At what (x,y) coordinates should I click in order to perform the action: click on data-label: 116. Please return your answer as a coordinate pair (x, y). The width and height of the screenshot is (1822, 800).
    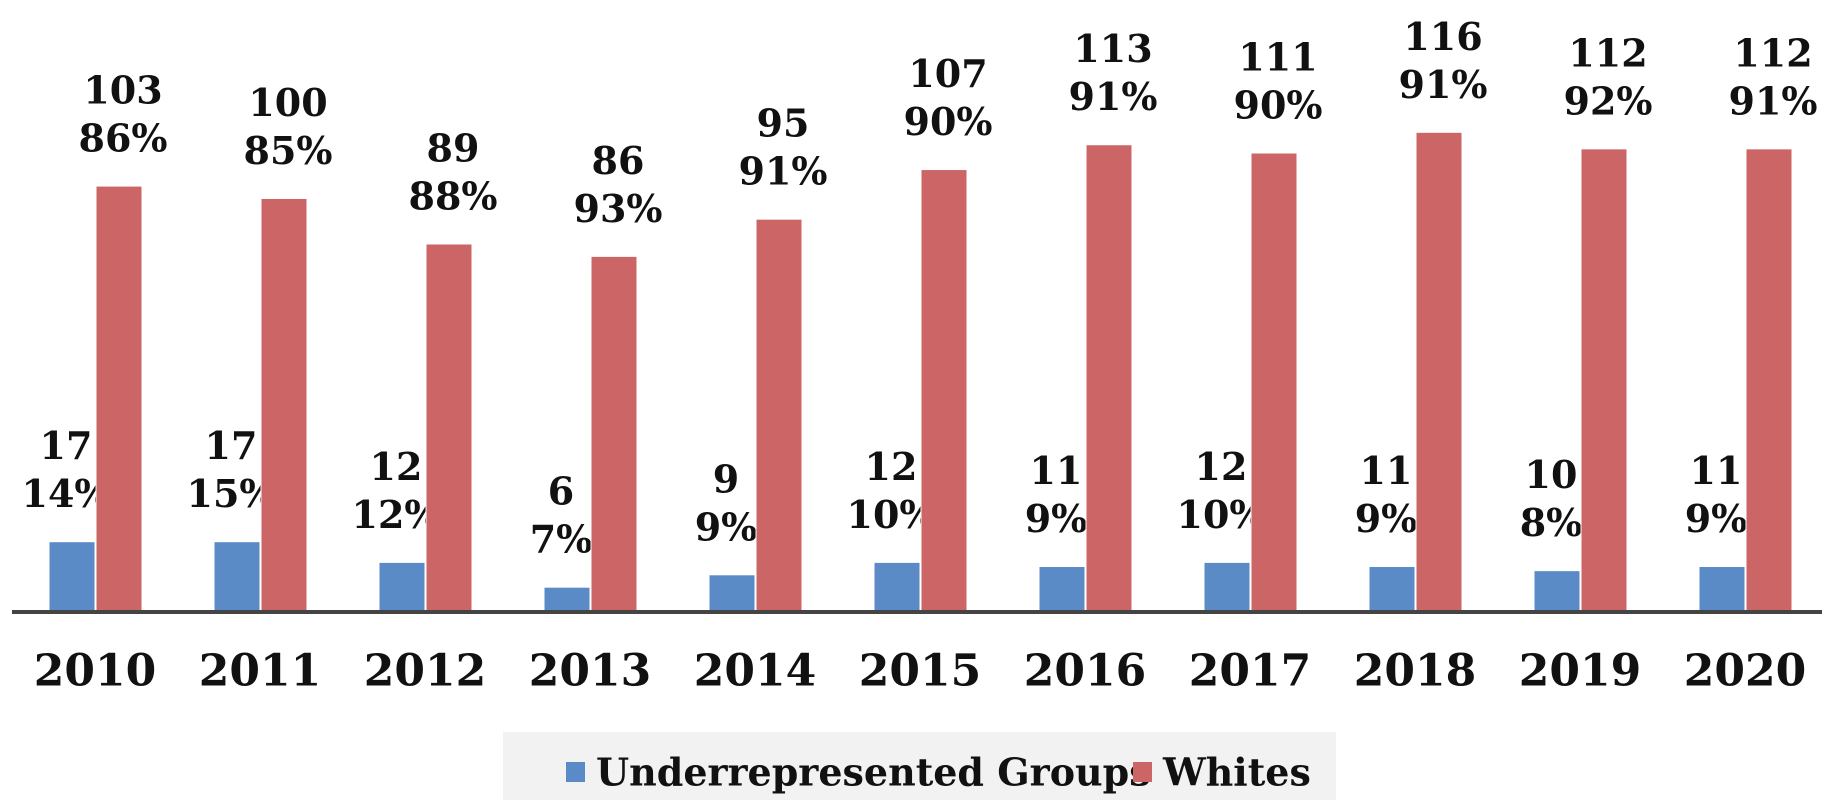
    Looking at the image, I should click on (1442, 36).